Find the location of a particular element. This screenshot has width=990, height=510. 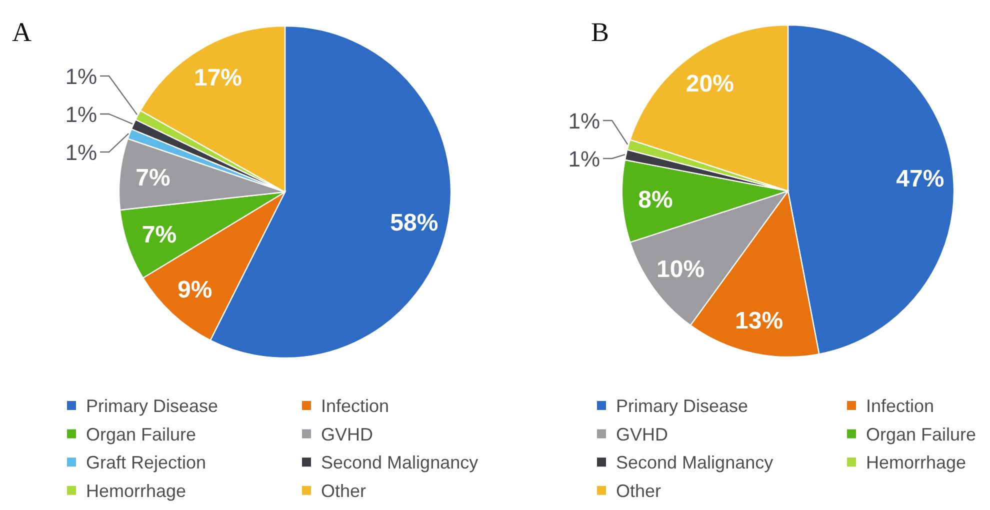

data-label: 58% is located at coordinates (414, 222).